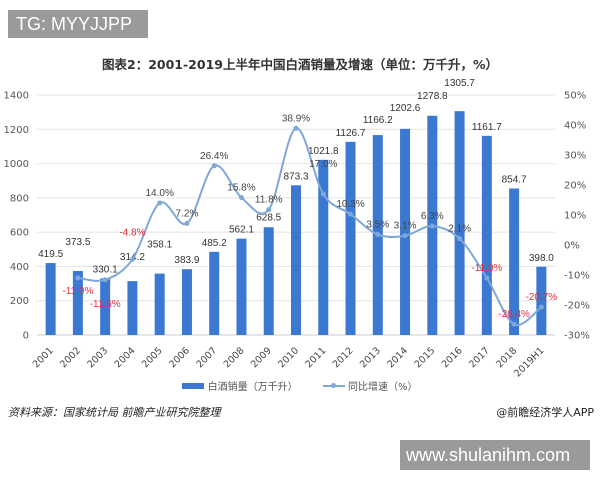 The image size is (600, 480). What do you see at coordinates (19, 301) in the screenshot?
I see `left-tick-label: 200` at bounding box center [19, 301].